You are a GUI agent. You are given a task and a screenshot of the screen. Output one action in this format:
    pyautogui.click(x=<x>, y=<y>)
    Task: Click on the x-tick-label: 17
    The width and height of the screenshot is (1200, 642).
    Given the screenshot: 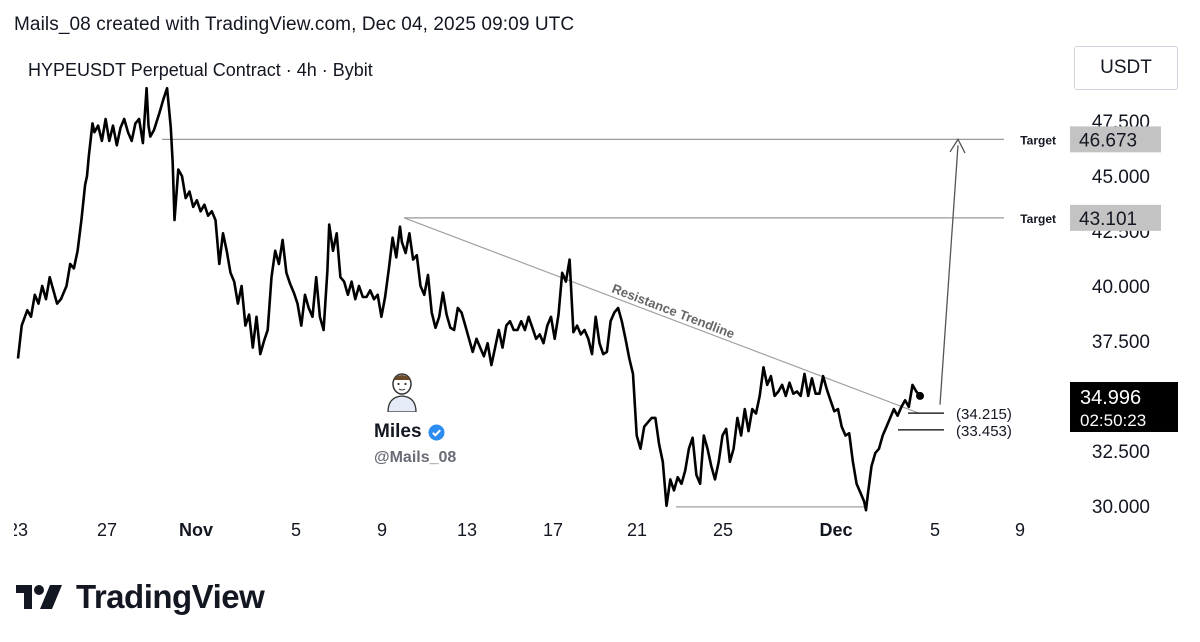 What is the action you would take?
    pyautogui.click(x=553, y=530)
    